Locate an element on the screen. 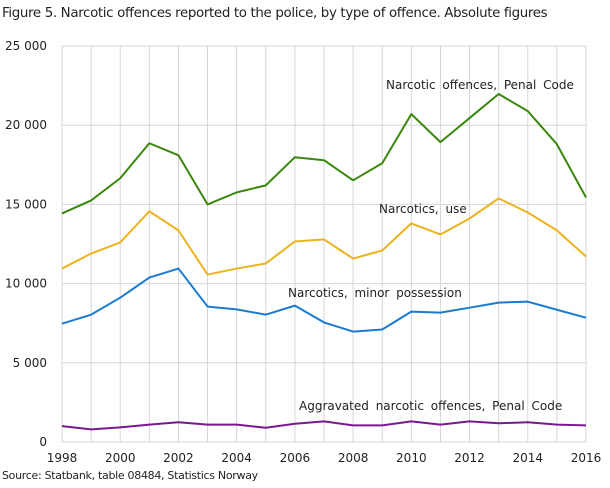  y-axis-ticks: 0 5 000 10 000 15 000 20 000 25 000 is located at coordinates (26, 244).